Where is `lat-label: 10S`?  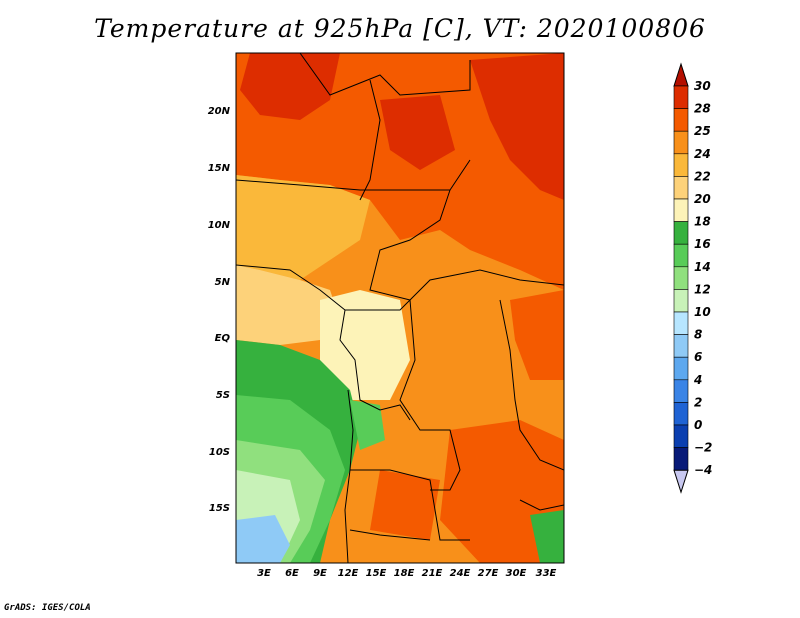 lat-label: 10S is located at coordinates (219, 452).